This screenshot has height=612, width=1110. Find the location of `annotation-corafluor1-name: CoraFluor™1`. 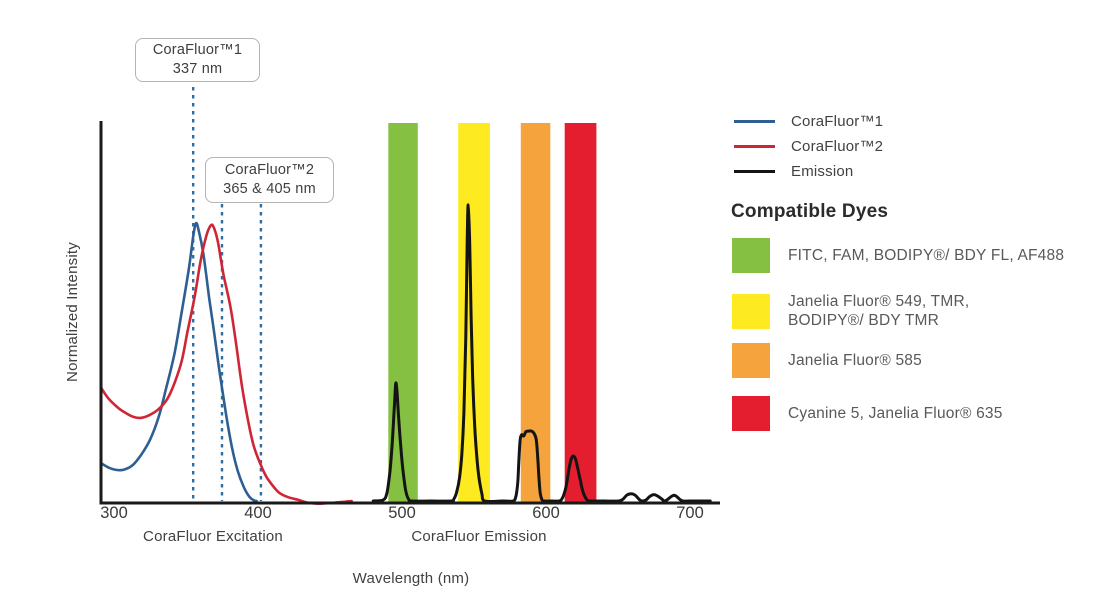

annotation-corafluor1-name: CoraFluor™1 is located at coordinates (197, 50).